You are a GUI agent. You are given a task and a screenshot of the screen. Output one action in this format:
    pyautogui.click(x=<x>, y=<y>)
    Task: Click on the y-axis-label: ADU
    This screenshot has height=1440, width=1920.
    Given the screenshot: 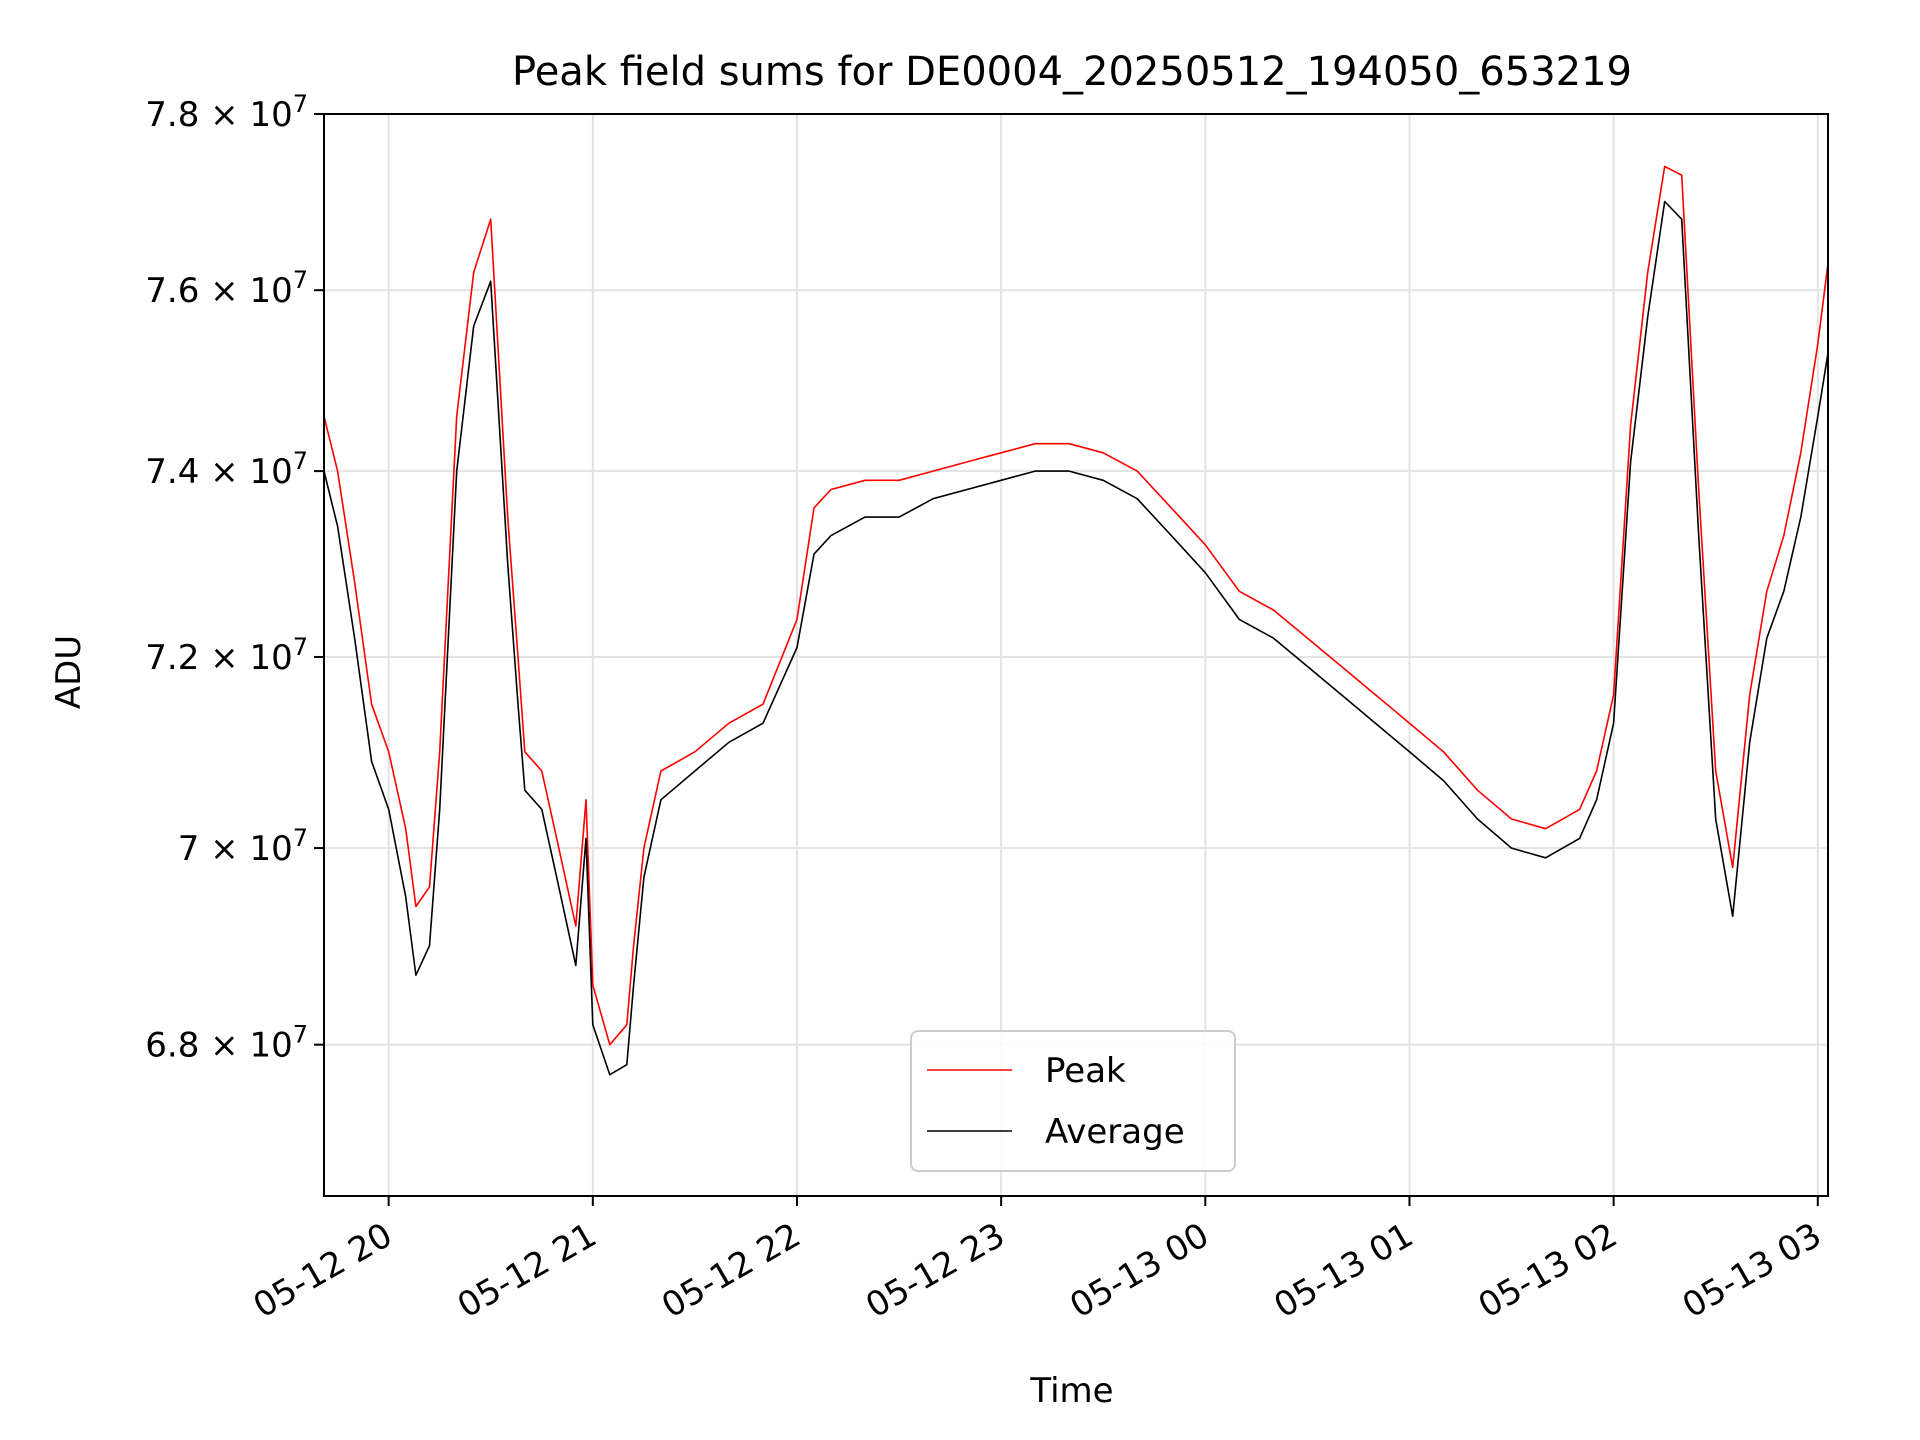 What is the action you would take?
    pyautogui.click(x=69, y=672)
    